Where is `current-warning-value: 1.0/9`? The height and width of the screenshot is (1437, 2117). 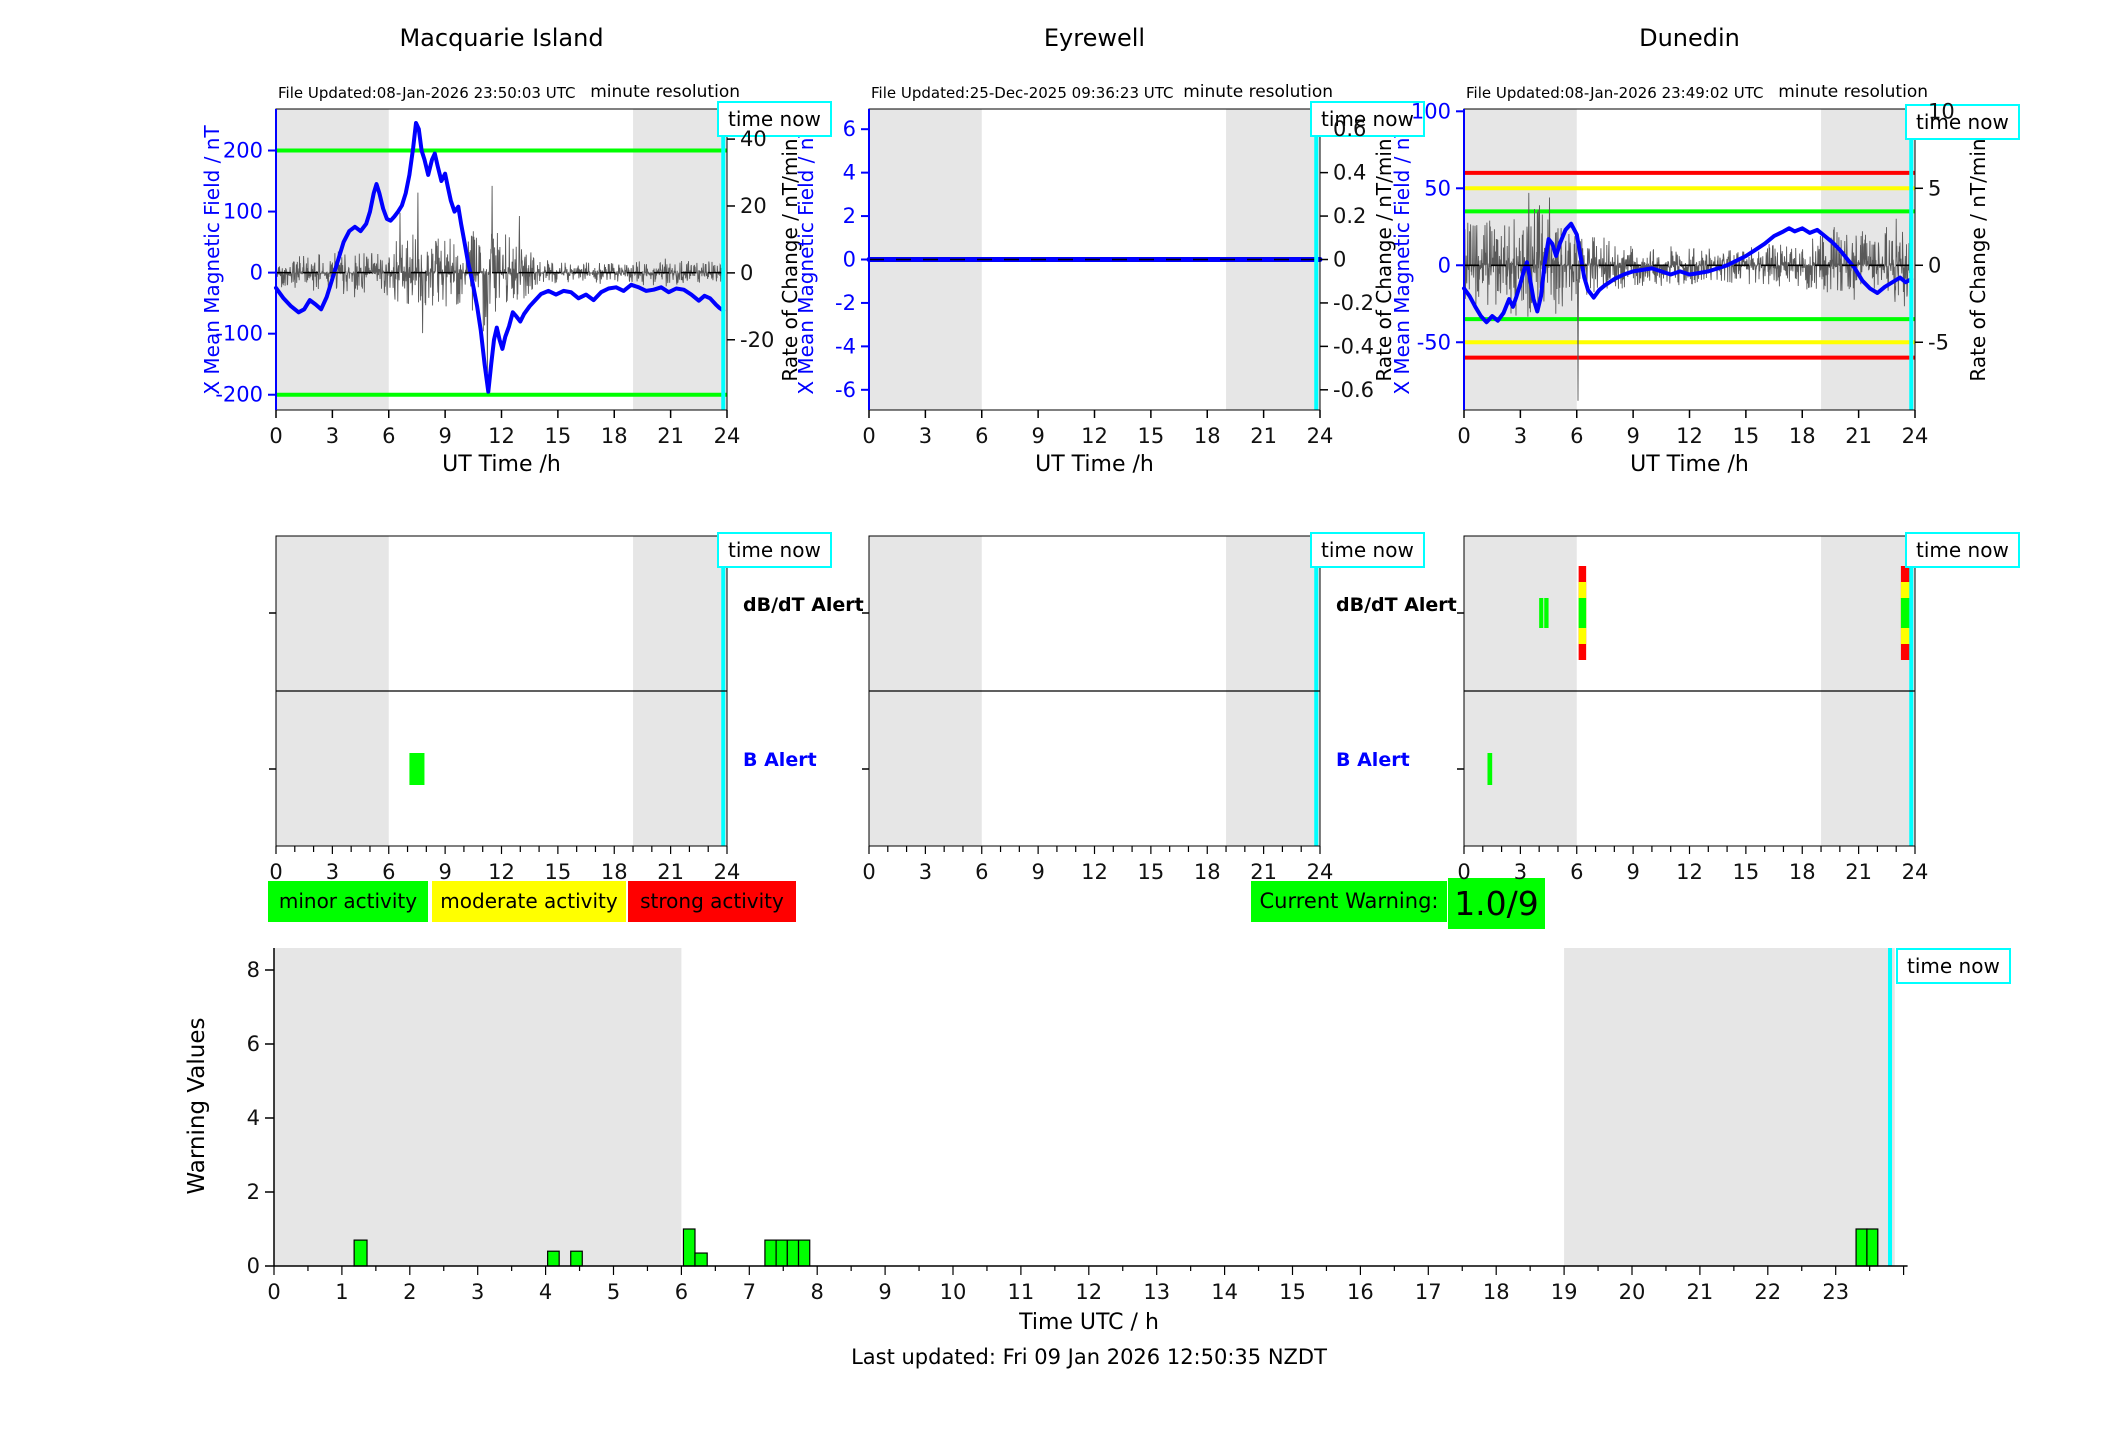 current-warning-value: 1.0/9 is located at coordinates (1496, 903).